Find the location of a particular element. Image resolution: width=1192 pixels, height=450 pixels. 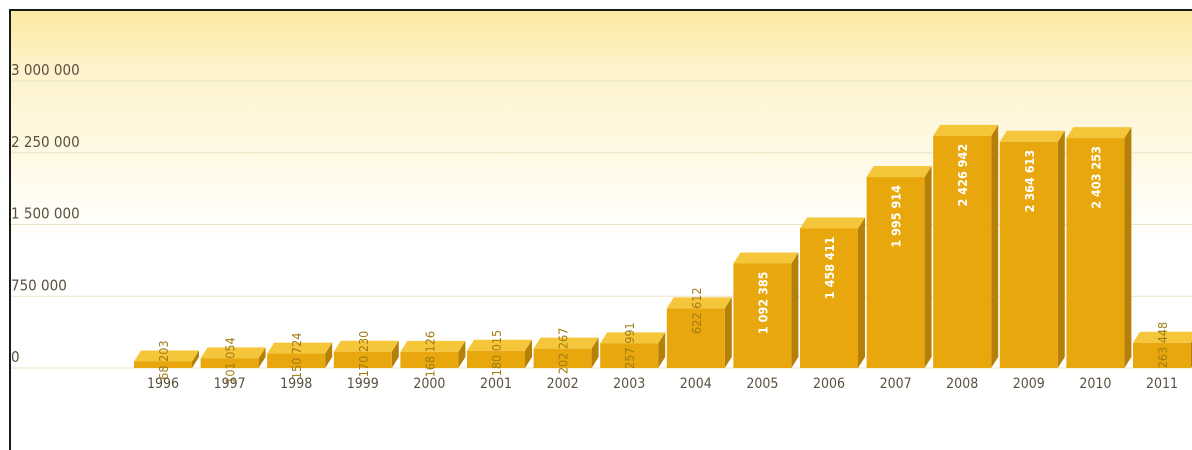

bar-2008 is located at coordinates (966, 246).